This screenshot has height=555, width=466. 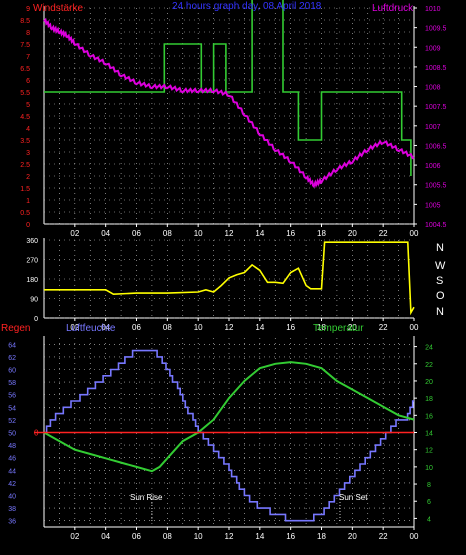 What do you see at coordinates (433, 48) in the screenshot?
I see `pressure-tick-label: 1009` at bounding box center [433, 48].